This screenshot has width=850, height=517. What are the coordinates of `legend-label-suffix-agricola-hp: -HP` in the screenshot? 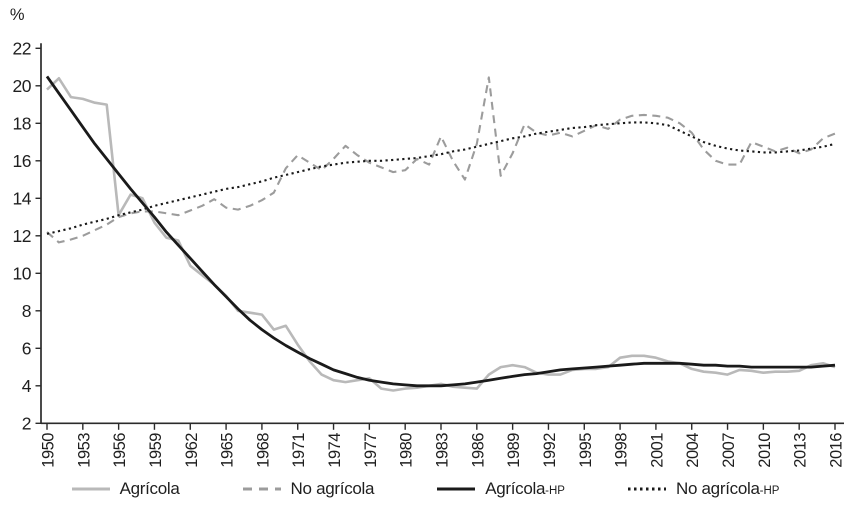 It's located at (555, 491).